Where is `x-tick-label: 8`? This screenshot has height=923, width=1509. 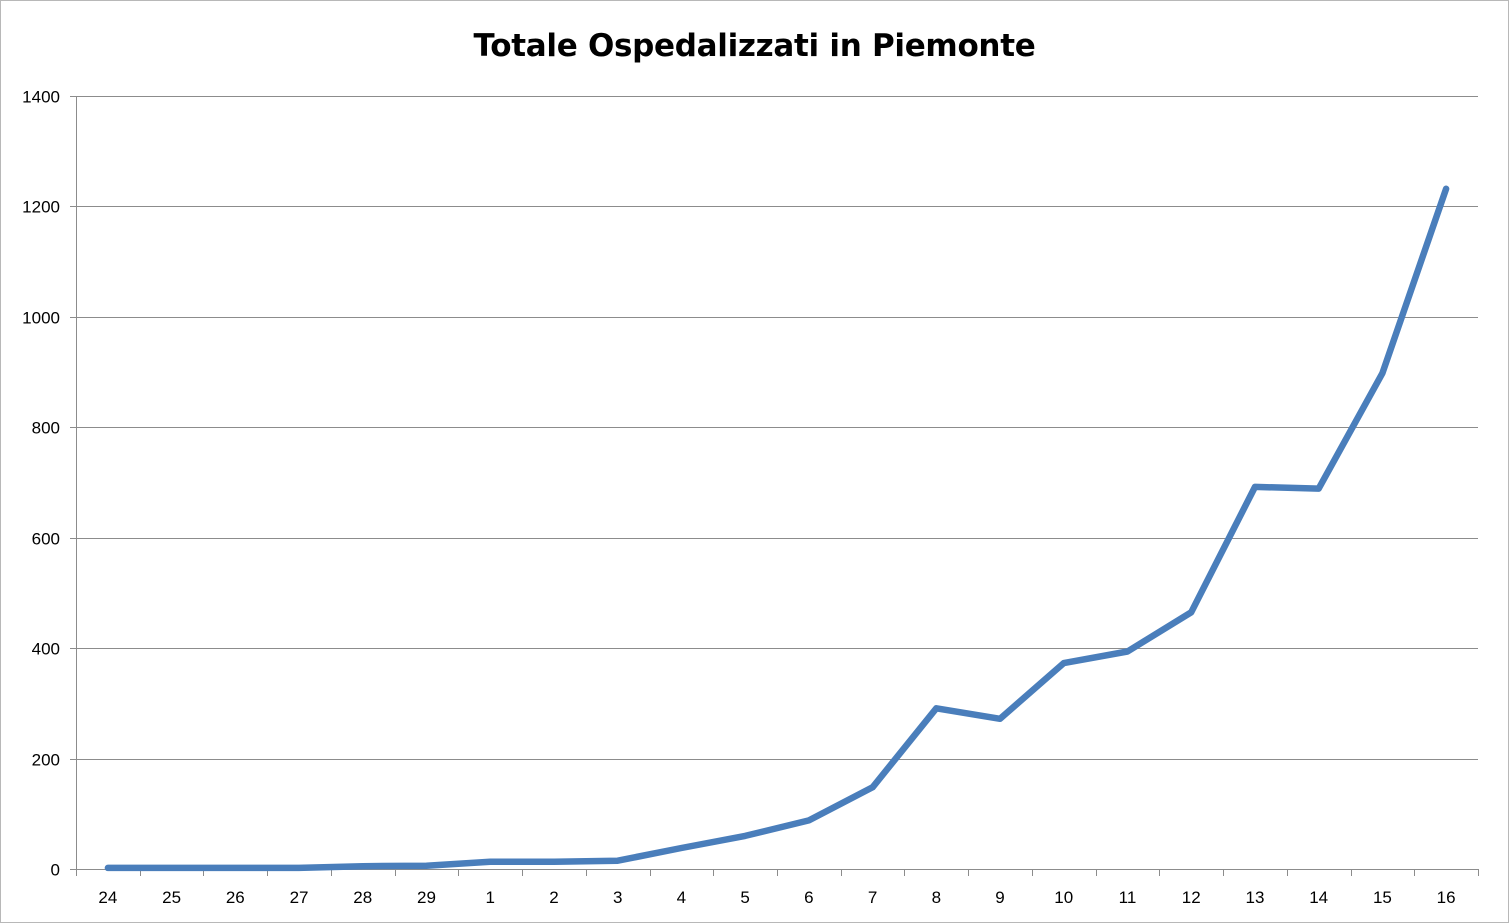 x-tick-label: 8 is located at coordinates (936, 897).